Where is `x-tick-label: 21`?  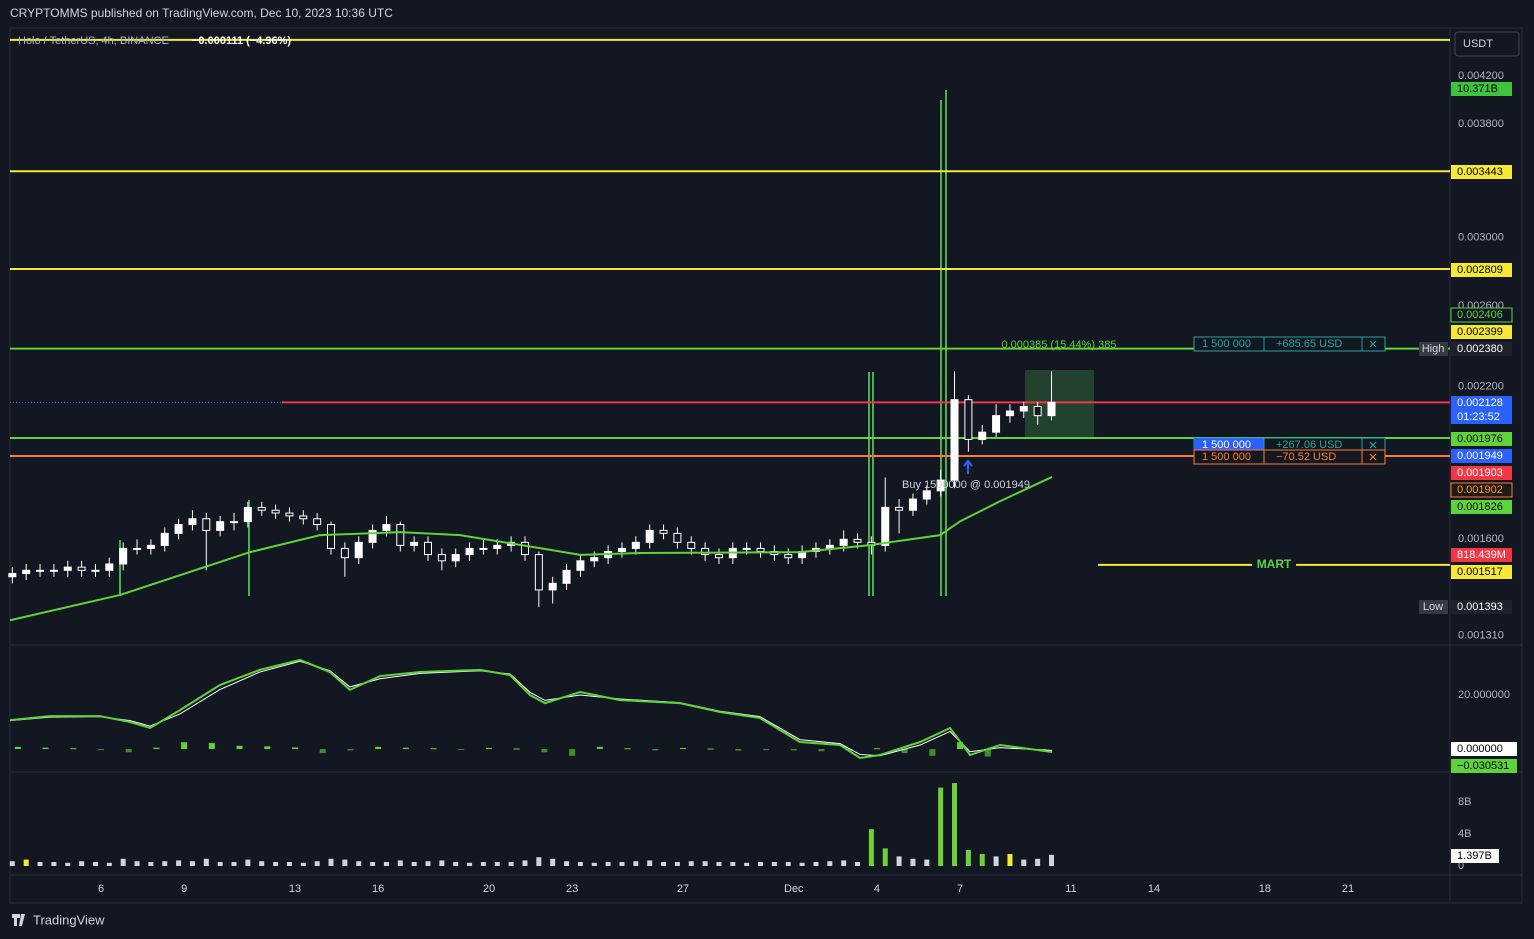
x-tick-label: 21 is located at coordinates (1348, 889).